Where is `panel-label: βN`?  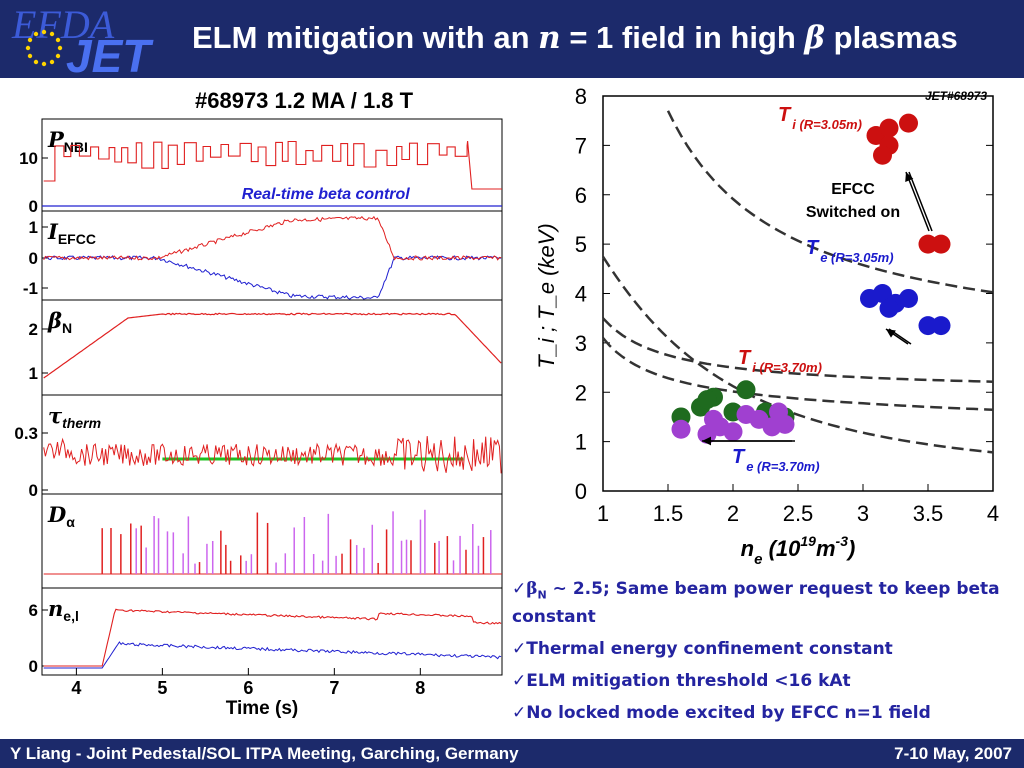 panel-label: βN is located at coordinates (59, 322).